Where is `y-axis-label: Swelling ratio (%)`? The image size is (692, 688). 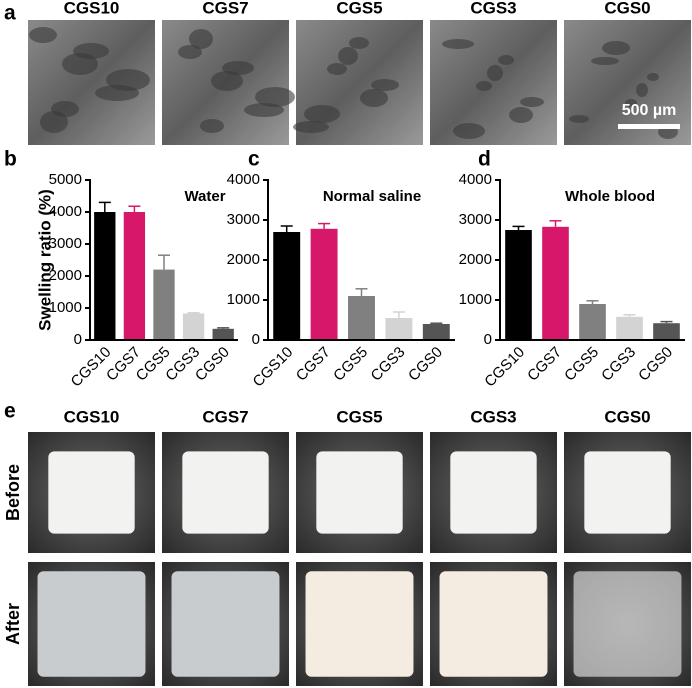
y-axis-label: Swelling ratio (%) is located at coordinates (44, 260).